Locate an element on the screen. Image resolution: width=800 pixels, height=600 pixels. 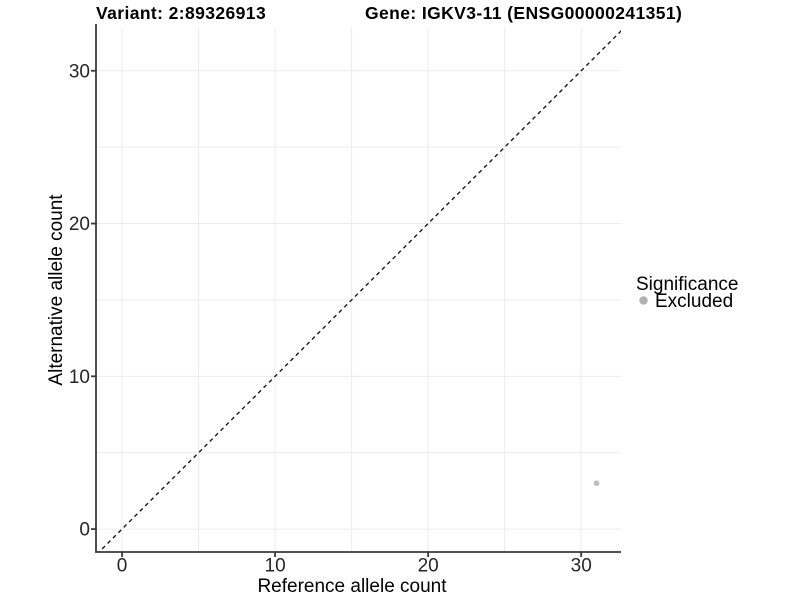
circle-marker-icon is located at coordinates (643, 300).